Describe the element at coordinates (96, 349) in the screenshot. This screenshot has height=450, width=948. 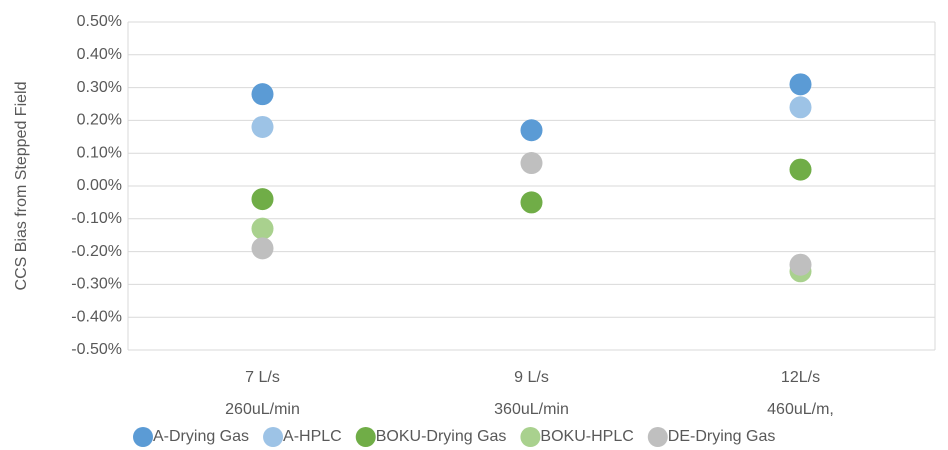
I see `y-tick-label: -0.50%` at that location.